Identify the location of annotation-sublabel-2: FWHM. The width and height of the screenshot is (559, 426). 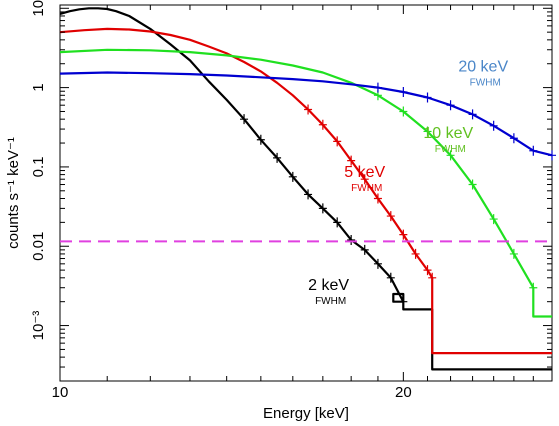
(450, 149).